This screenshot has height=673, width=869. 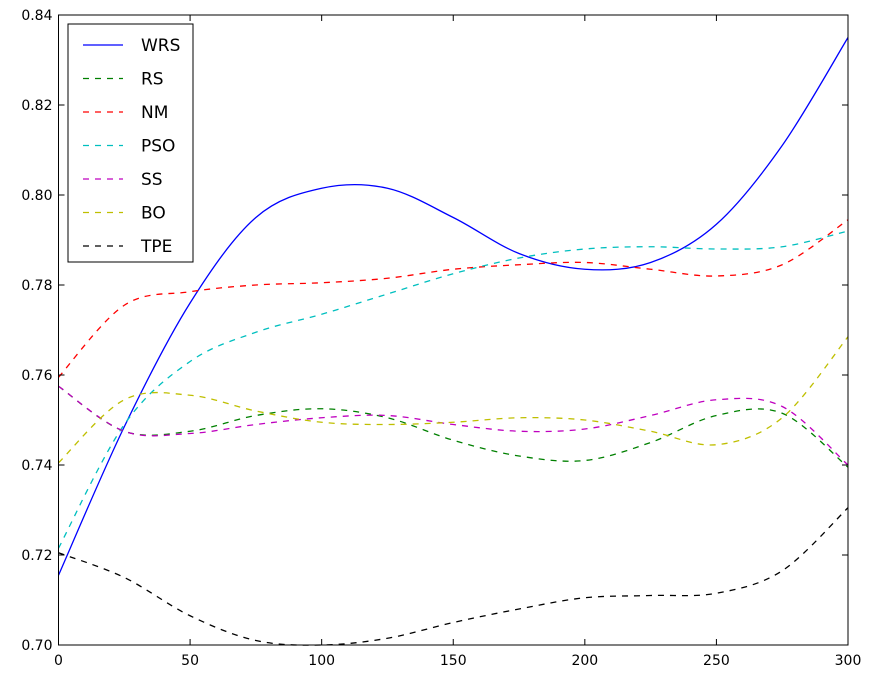 I want to click on legend: WRS RS NM PSO SS BO TPE, so click(x=130, y=143).